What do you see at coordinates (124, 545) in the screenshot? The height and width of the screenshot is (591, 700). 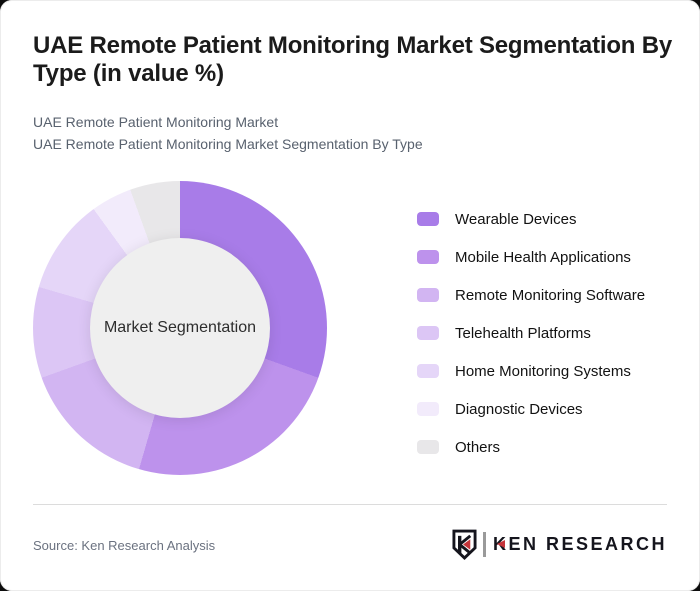 I see `source-note: Source: Ken Research Analysis` at bounding box center [124, 545].